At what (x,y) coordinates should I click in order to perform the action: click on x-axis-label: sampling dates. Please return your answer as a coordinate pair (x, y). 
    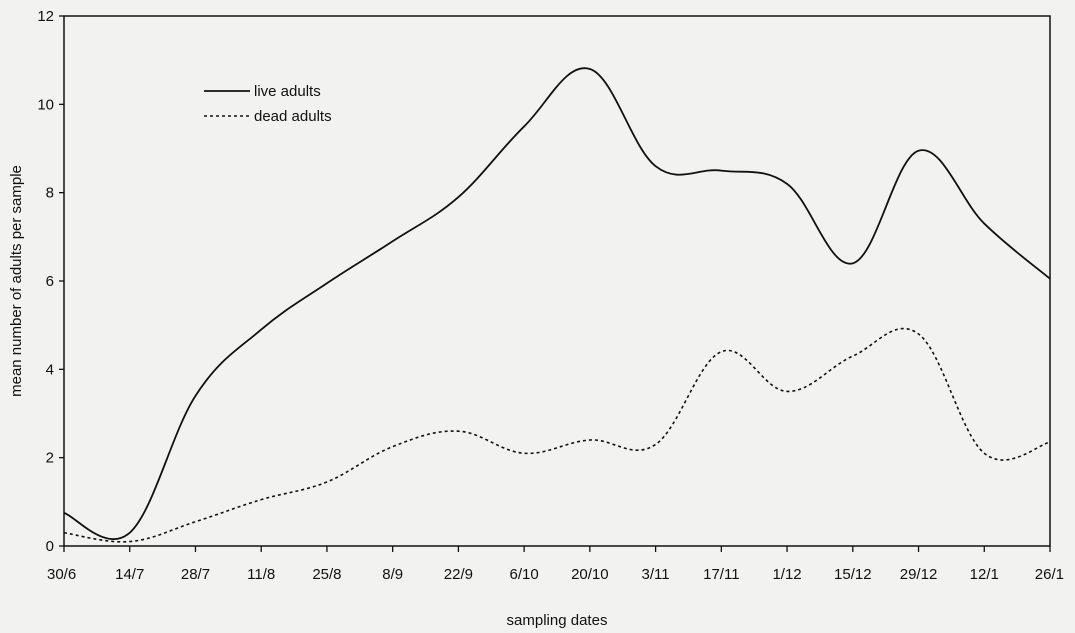
    Looking at the image, I should click on (557, 620).